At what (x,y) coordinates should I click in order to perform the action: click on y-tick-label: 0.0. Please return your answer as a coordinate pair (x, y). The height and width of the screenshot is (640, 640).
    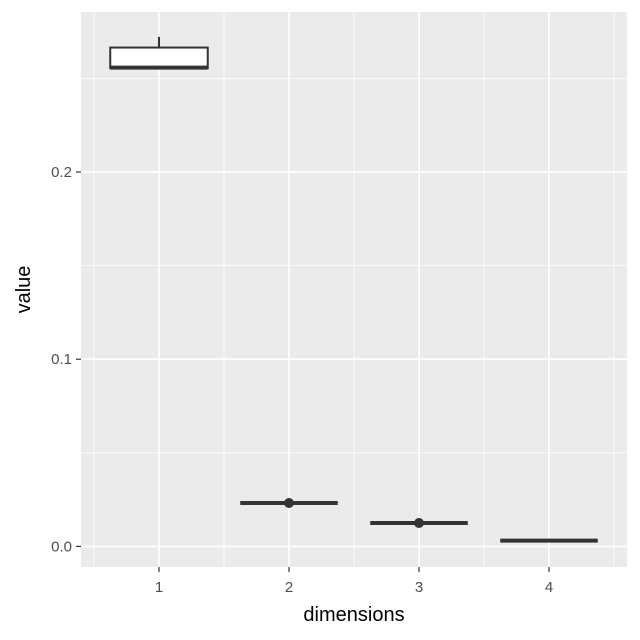
    Looking at the image, I should click on (61, 546).